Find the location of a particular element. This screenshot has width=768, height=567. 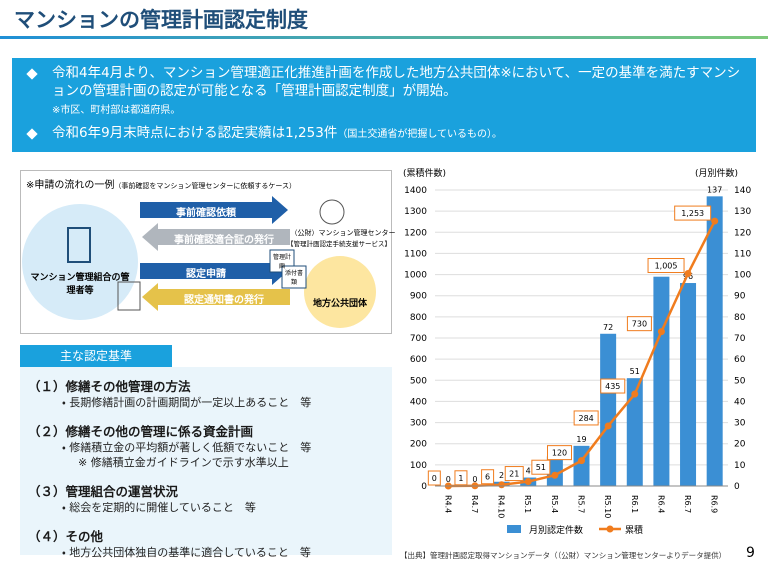

y2-tick-label: 120 is located at coordinates (742, 233).